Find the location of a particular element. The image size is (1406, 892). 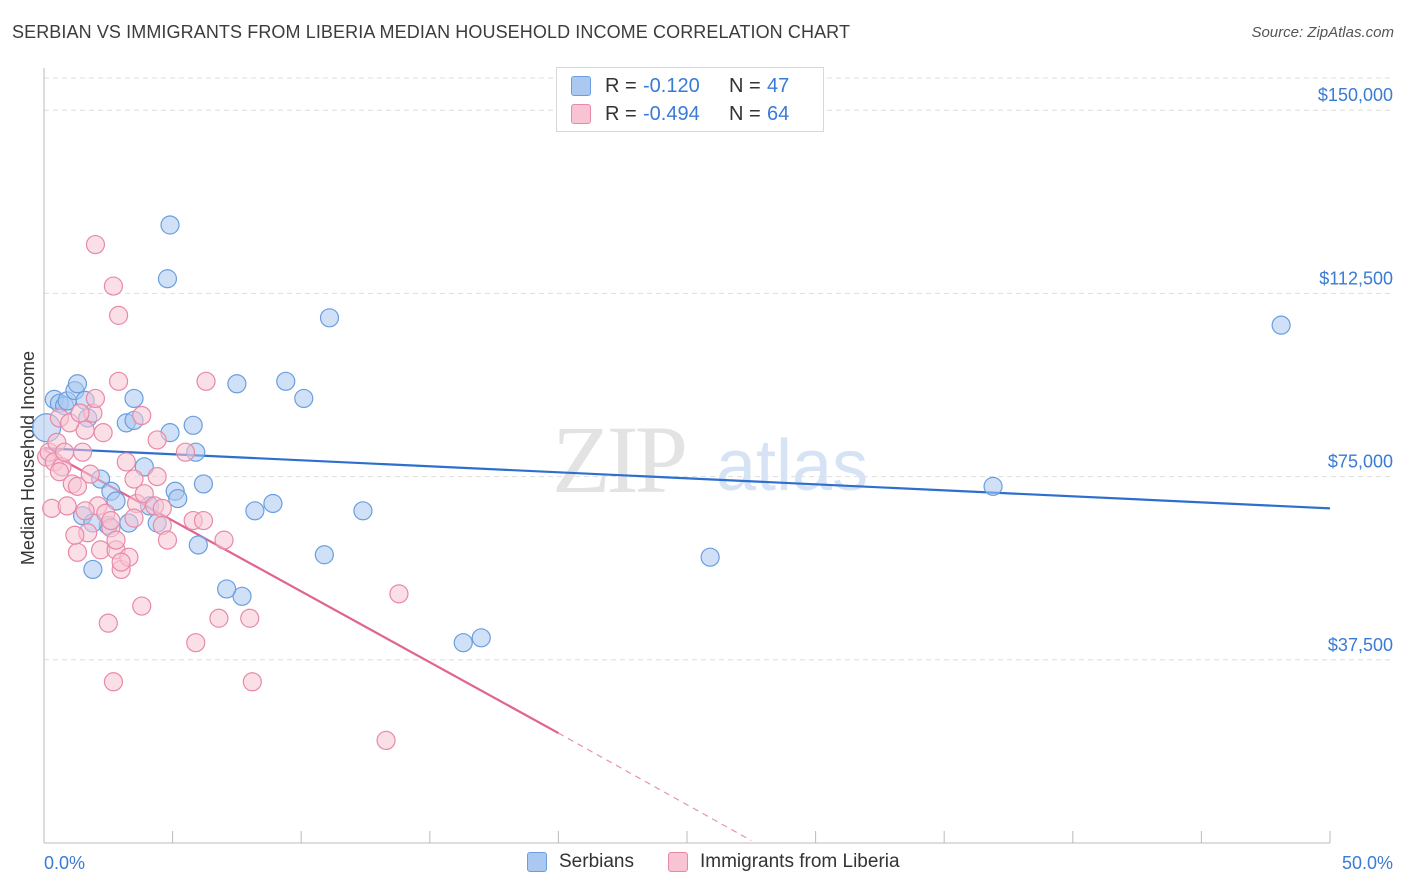

legend-r-value: -0.494 is located at coordinates (671, 113).